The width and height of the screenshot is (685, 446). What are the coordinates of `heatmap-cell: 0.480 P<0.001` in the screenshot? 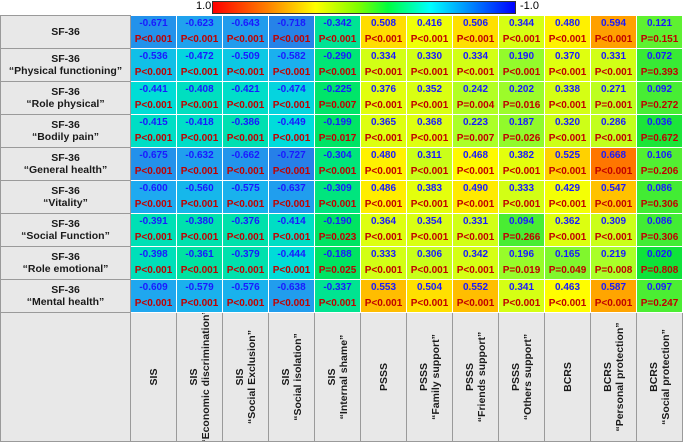 It's located at (567, 32).